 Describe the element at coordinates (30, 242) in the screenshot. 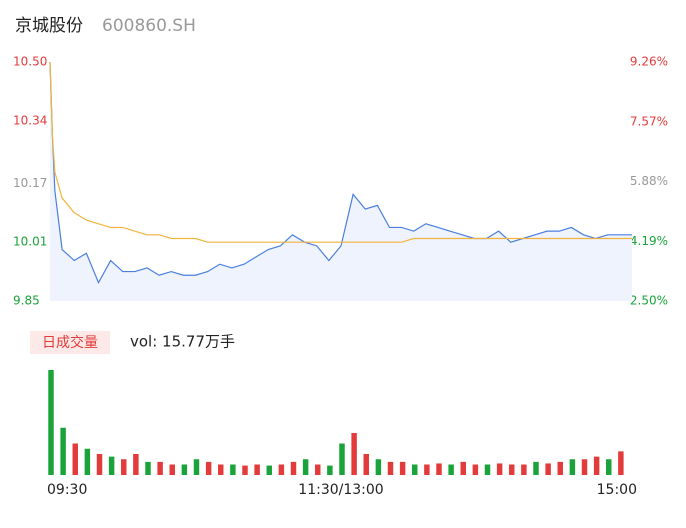

I see `y-tick-label: 10.01` at that location.